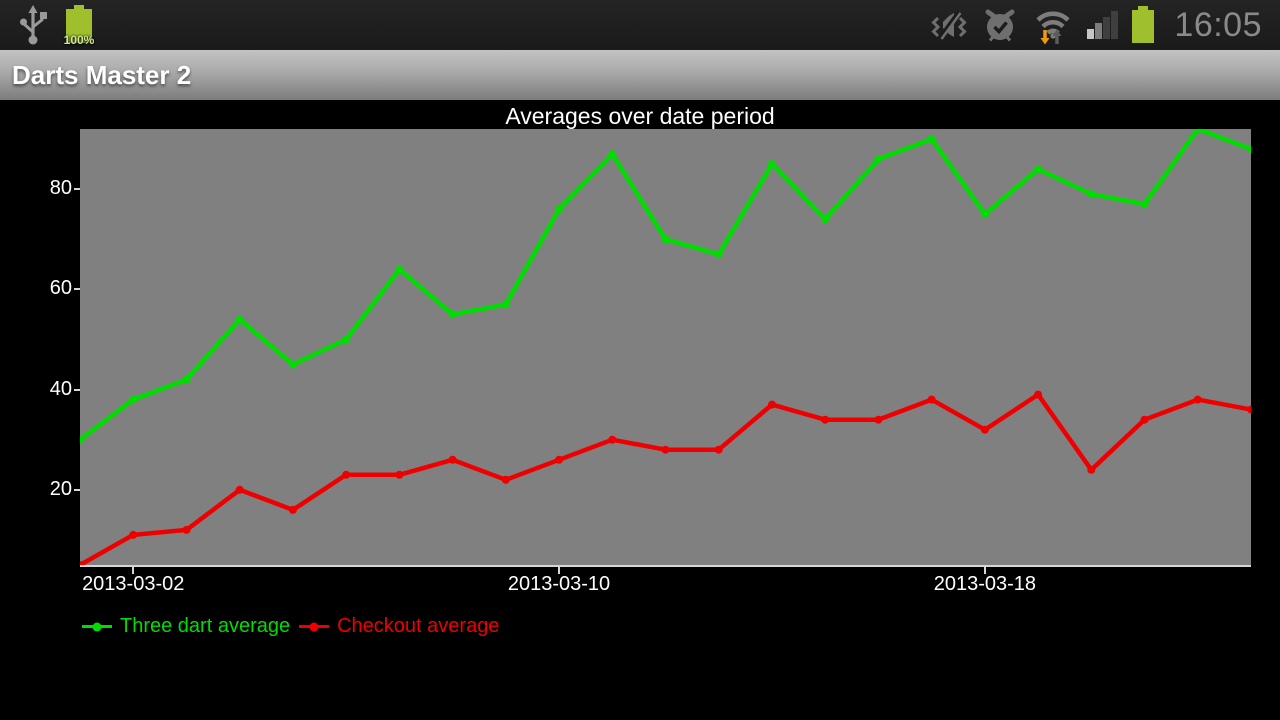  Describe the element at coordinates (1103, 25) in the screenshot. I see `signal-strength-icon` at that location.